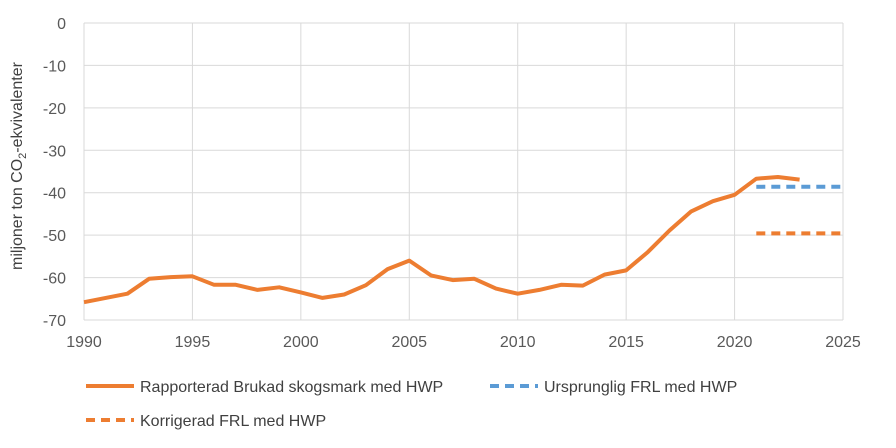  What do you see at coordinates (640, 387) in the screenshot?
I see `legend-label-ursprunglig: Ursprunglig FRL med HWP` at bounding box center [640, 387].